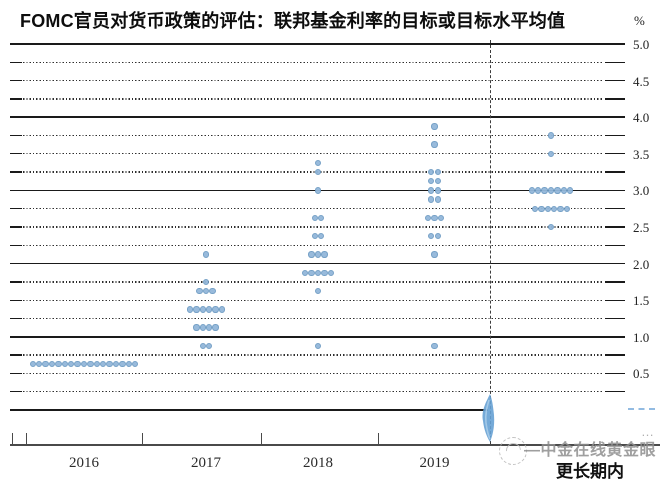 The height and width of the screenshot is (479, 660). What do you see at coordinates (641, 44) in the screenshot?
I see `y-tick-label: 5.0` at bounding box center [641, 44].